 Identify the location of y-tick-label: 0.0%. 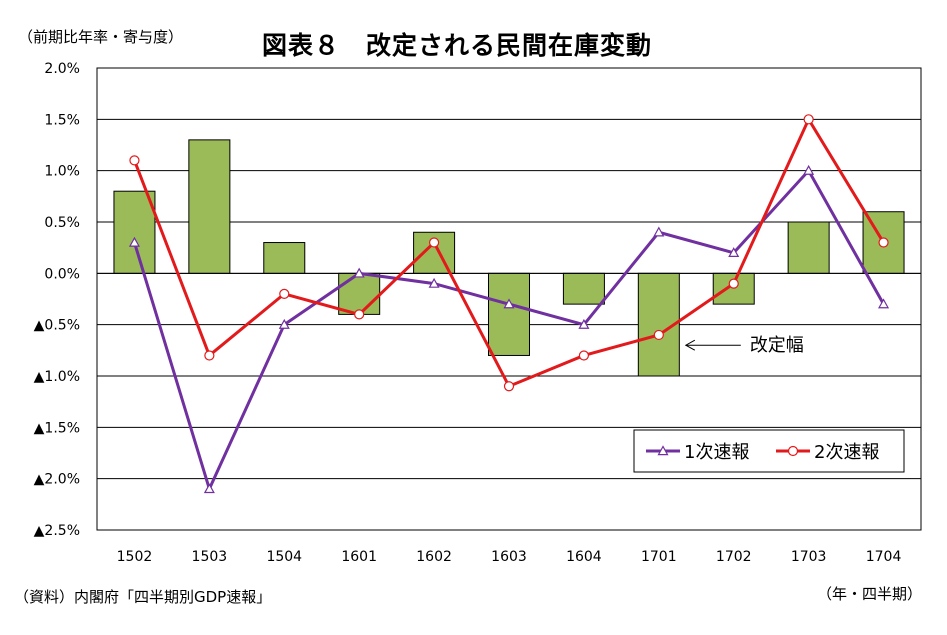
(62, 274).